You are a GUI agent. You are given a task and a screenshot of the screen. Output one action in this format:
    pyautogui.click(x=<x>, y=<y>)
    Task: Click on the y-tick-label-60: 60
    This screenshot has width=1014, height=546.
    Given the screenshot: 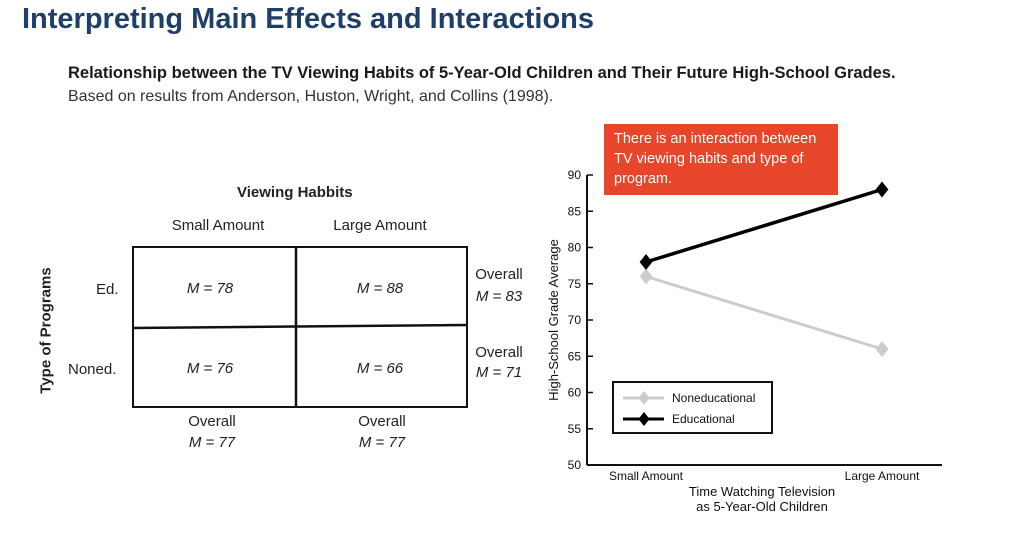 What is the action you would take?
    pyautogui.click(x=575, y=393)
    